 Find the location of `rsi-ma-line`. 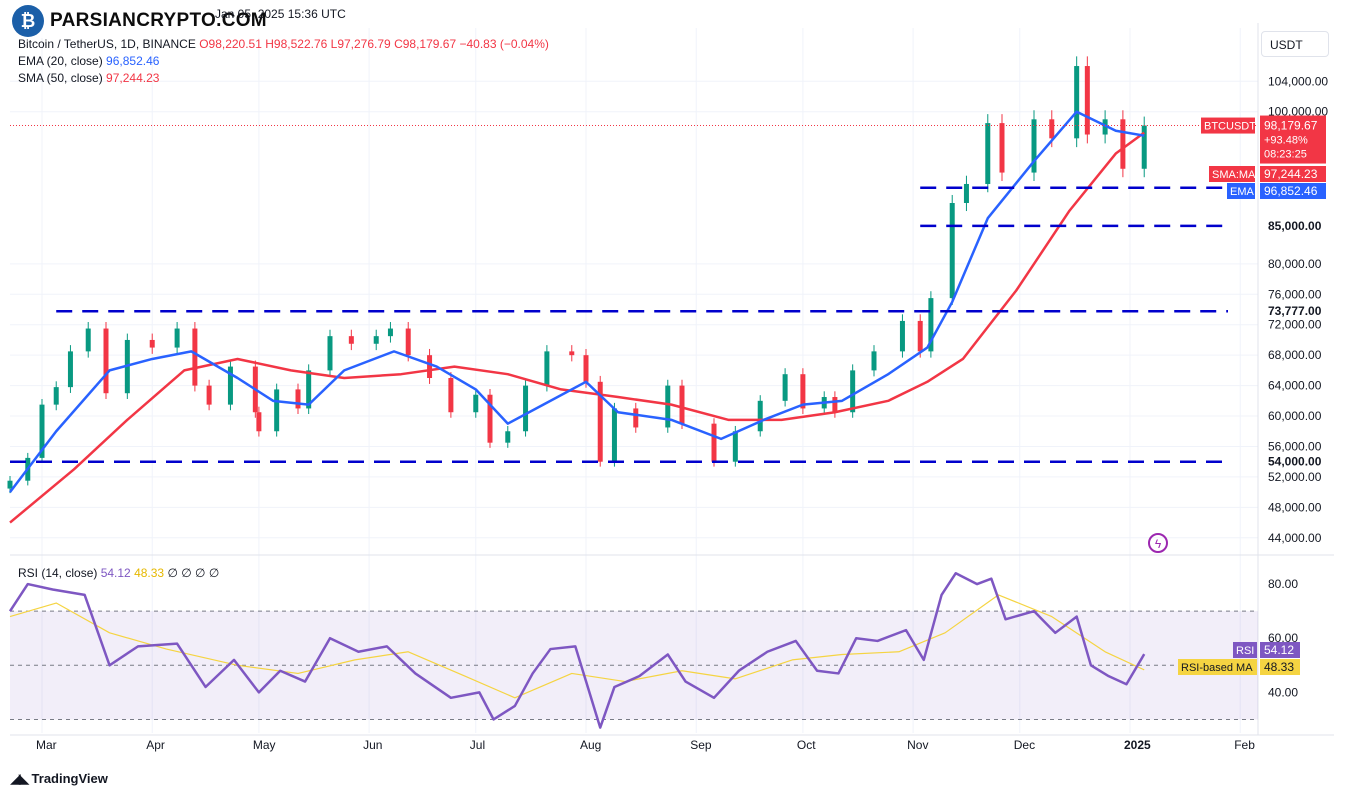

rsi-ma-line is located at coordinates (577, 646).